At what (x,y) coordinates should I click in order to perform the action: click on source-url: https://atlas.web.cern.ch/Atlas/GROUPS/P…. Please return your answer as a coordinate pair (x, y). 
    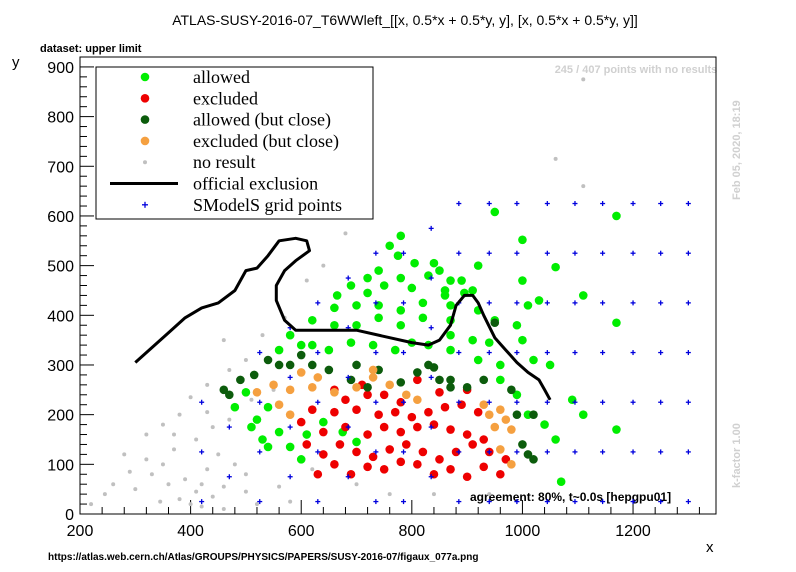
    Looking at the image, I should click on (263, 557).